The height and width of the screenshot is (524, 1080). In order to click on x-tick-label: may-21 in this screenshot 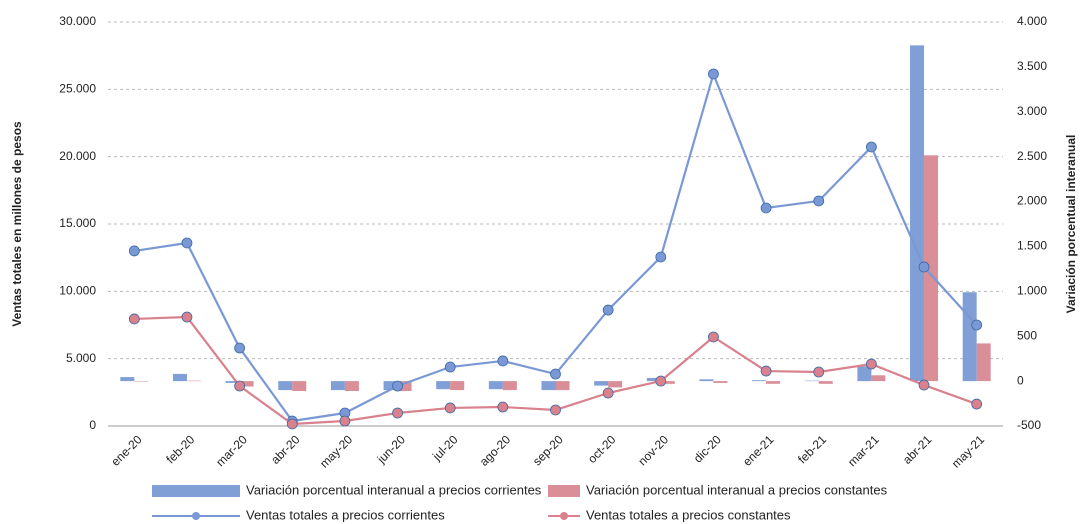, I will do `click(968, 451)`.